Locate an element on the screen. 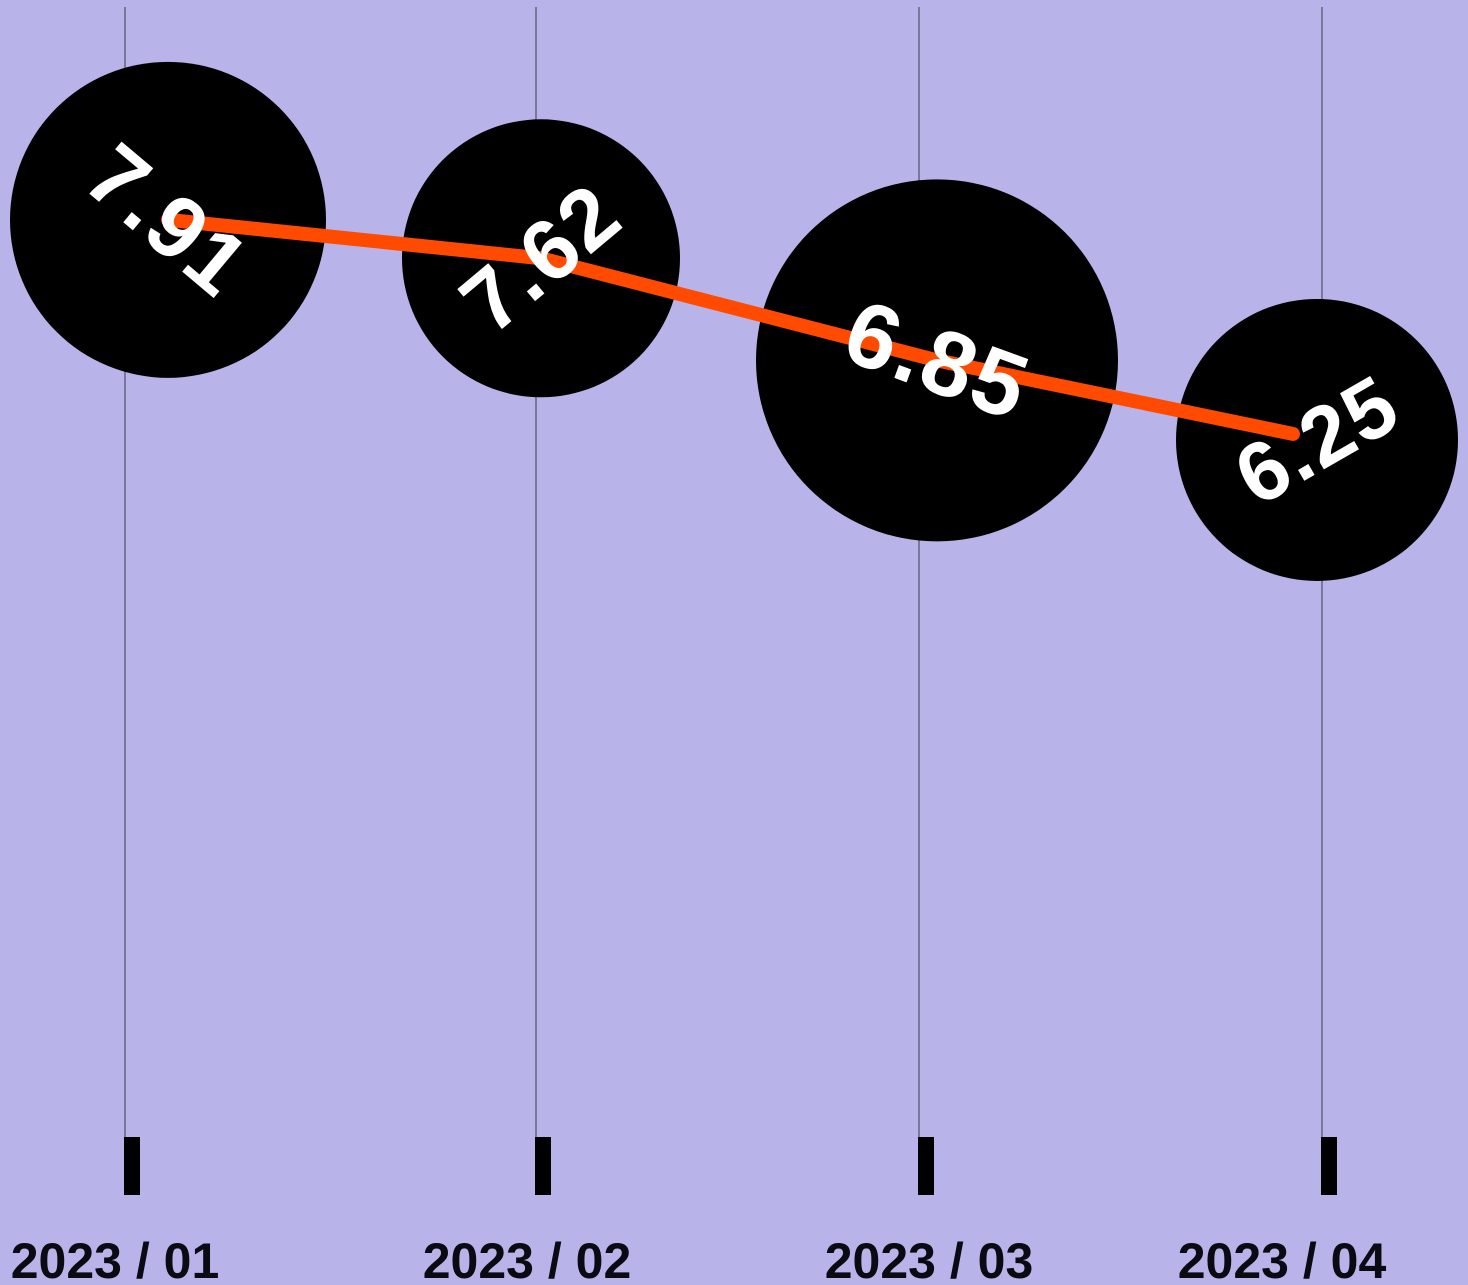 This screenshot has width=1468, height=1285. x-tick-label: 2023 / 03 is located at coordinates (929, 1259).